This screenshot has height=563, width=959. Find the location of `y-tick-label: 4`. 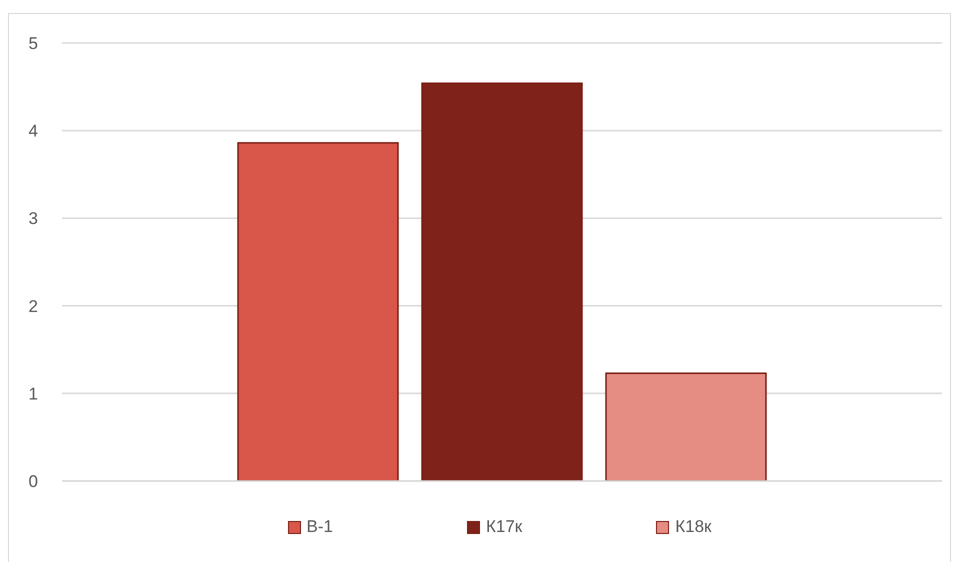

y-tick-label: 4 is located at coordinates (33, 131).